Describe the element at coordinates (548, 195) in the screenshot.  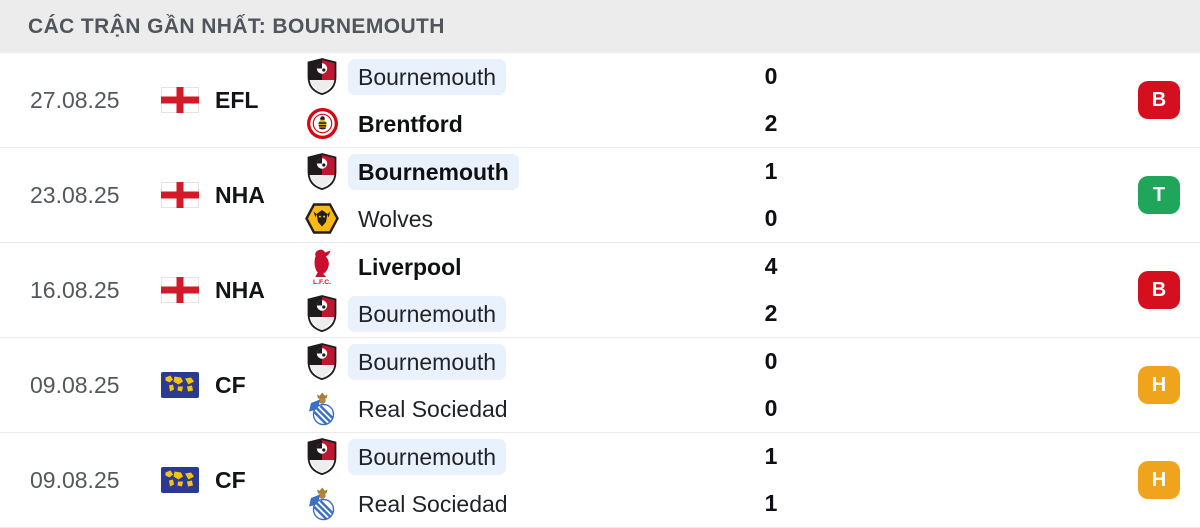
I see `matchup: Bournemouth 1 Wolves 0` at that location.